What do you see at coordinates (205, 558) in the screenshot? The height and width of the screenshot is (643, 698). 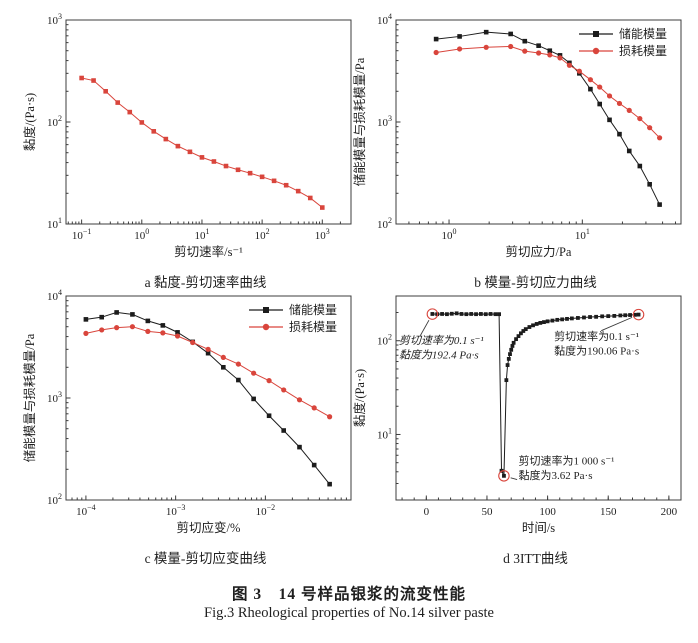 I see `chart-c-caption: c 模量-剪切应变曲线` at bounding box center [205, 558].